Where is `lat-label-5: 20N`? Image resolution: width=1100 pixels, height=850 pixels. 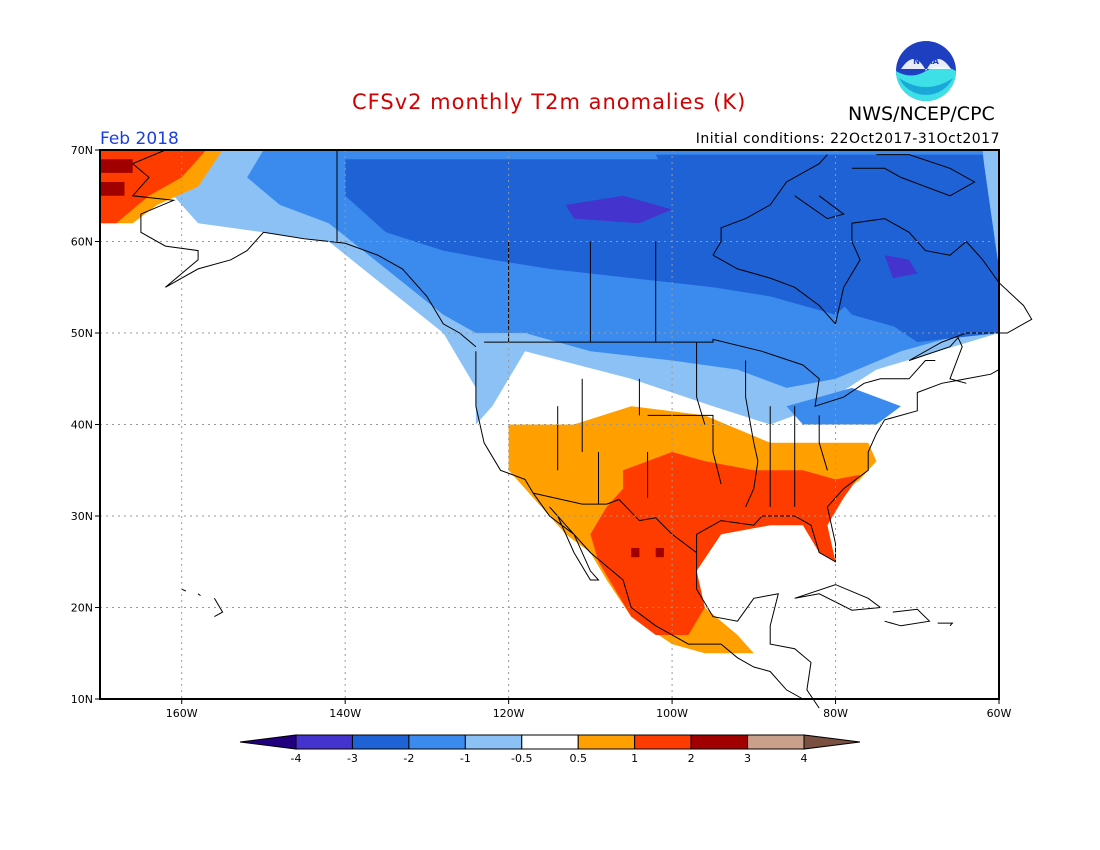 lat-label-5: 20N is located at coordinates (82, 608).